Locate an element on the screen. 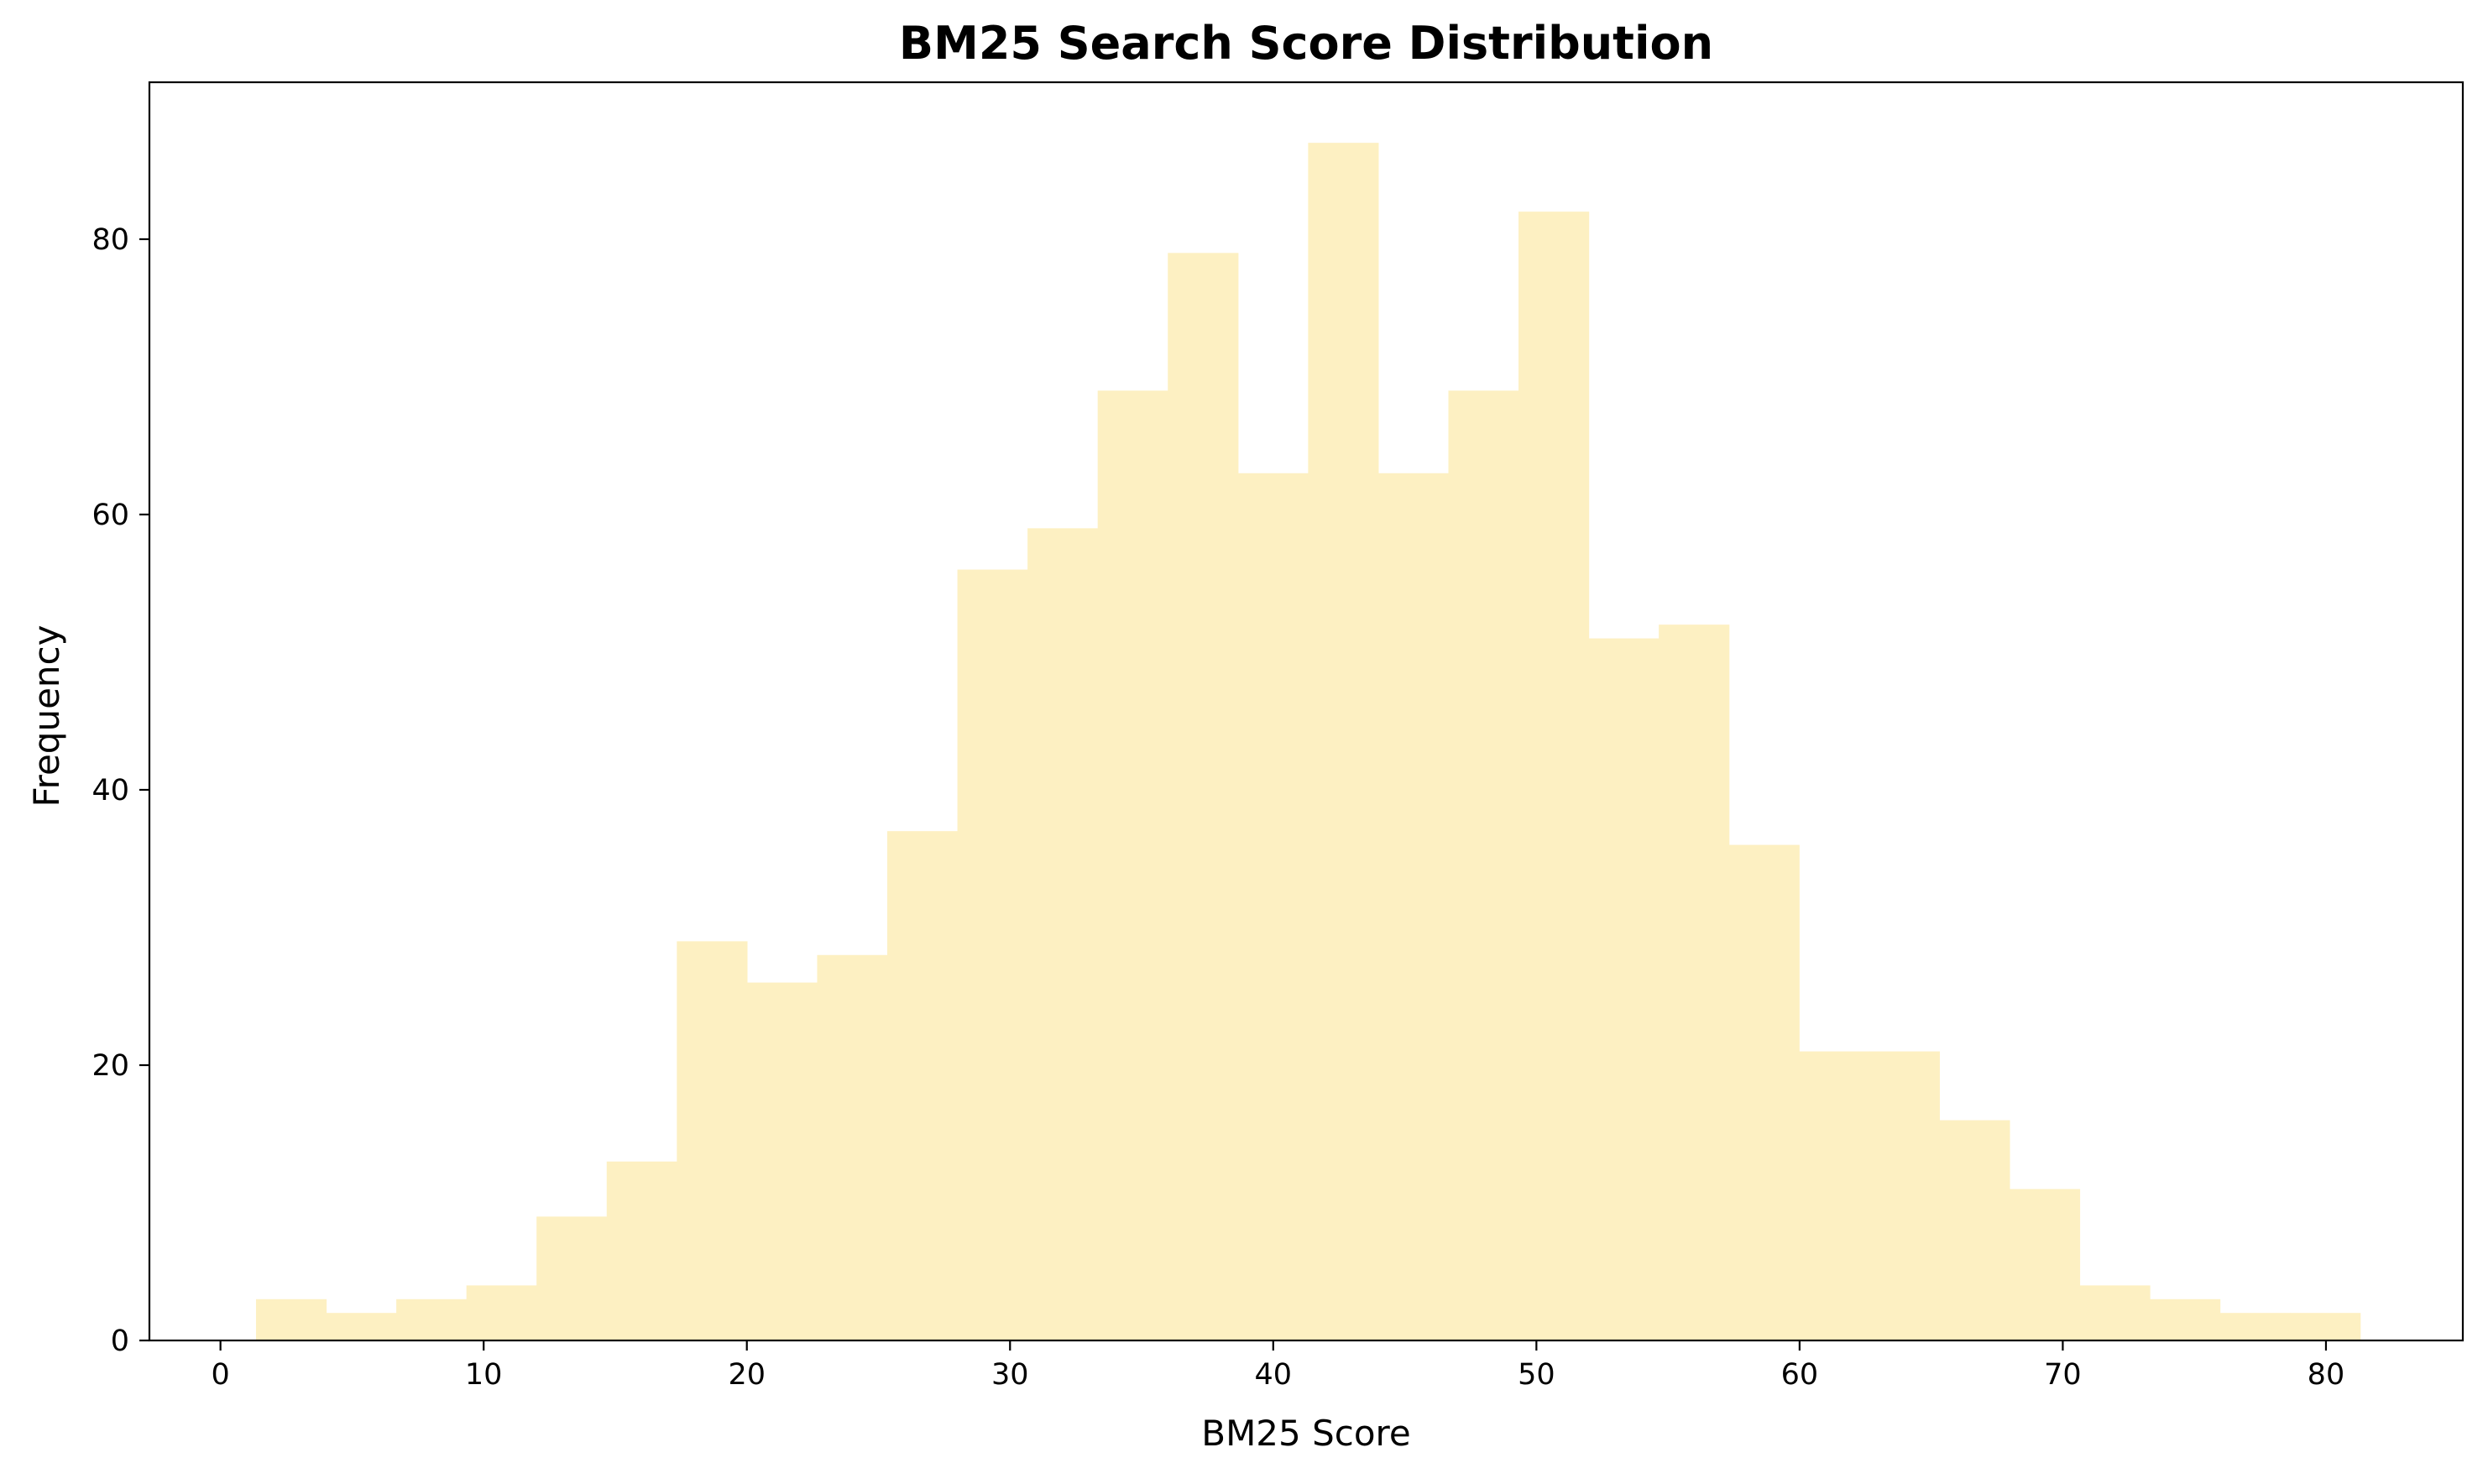 The height and width of the screenshot is (1484, 2488). y-tick-label: 80 is located at coordinates (110, 240).